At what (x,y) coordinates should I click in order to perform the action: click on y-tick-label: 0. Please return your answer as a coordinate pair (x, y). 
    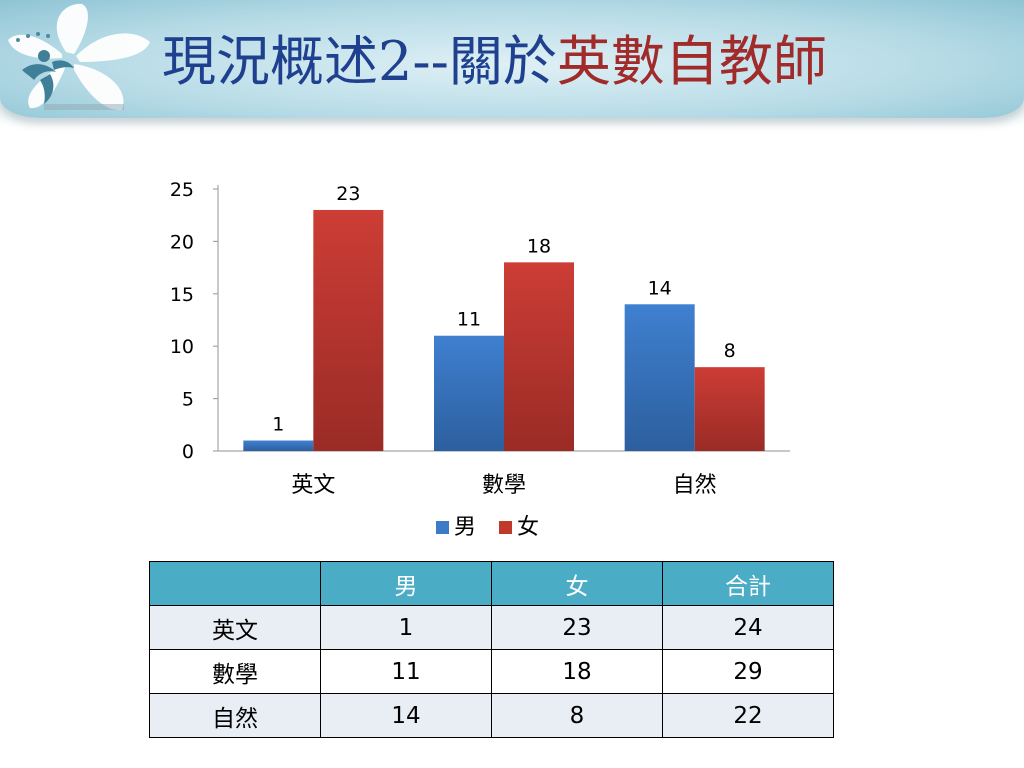
    Looking at the image, I should click on (188, 452).